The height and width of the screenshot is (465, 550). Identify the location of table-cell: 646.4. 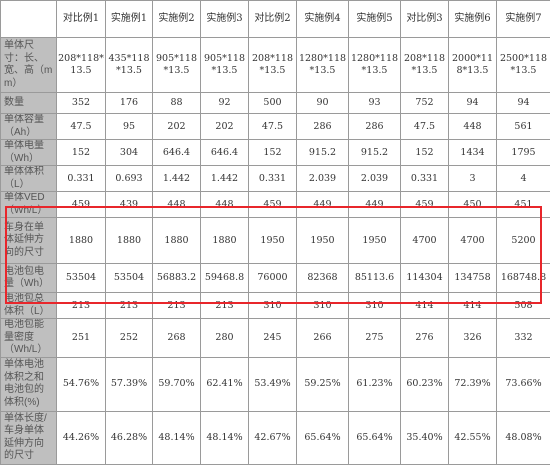
(225, 153).